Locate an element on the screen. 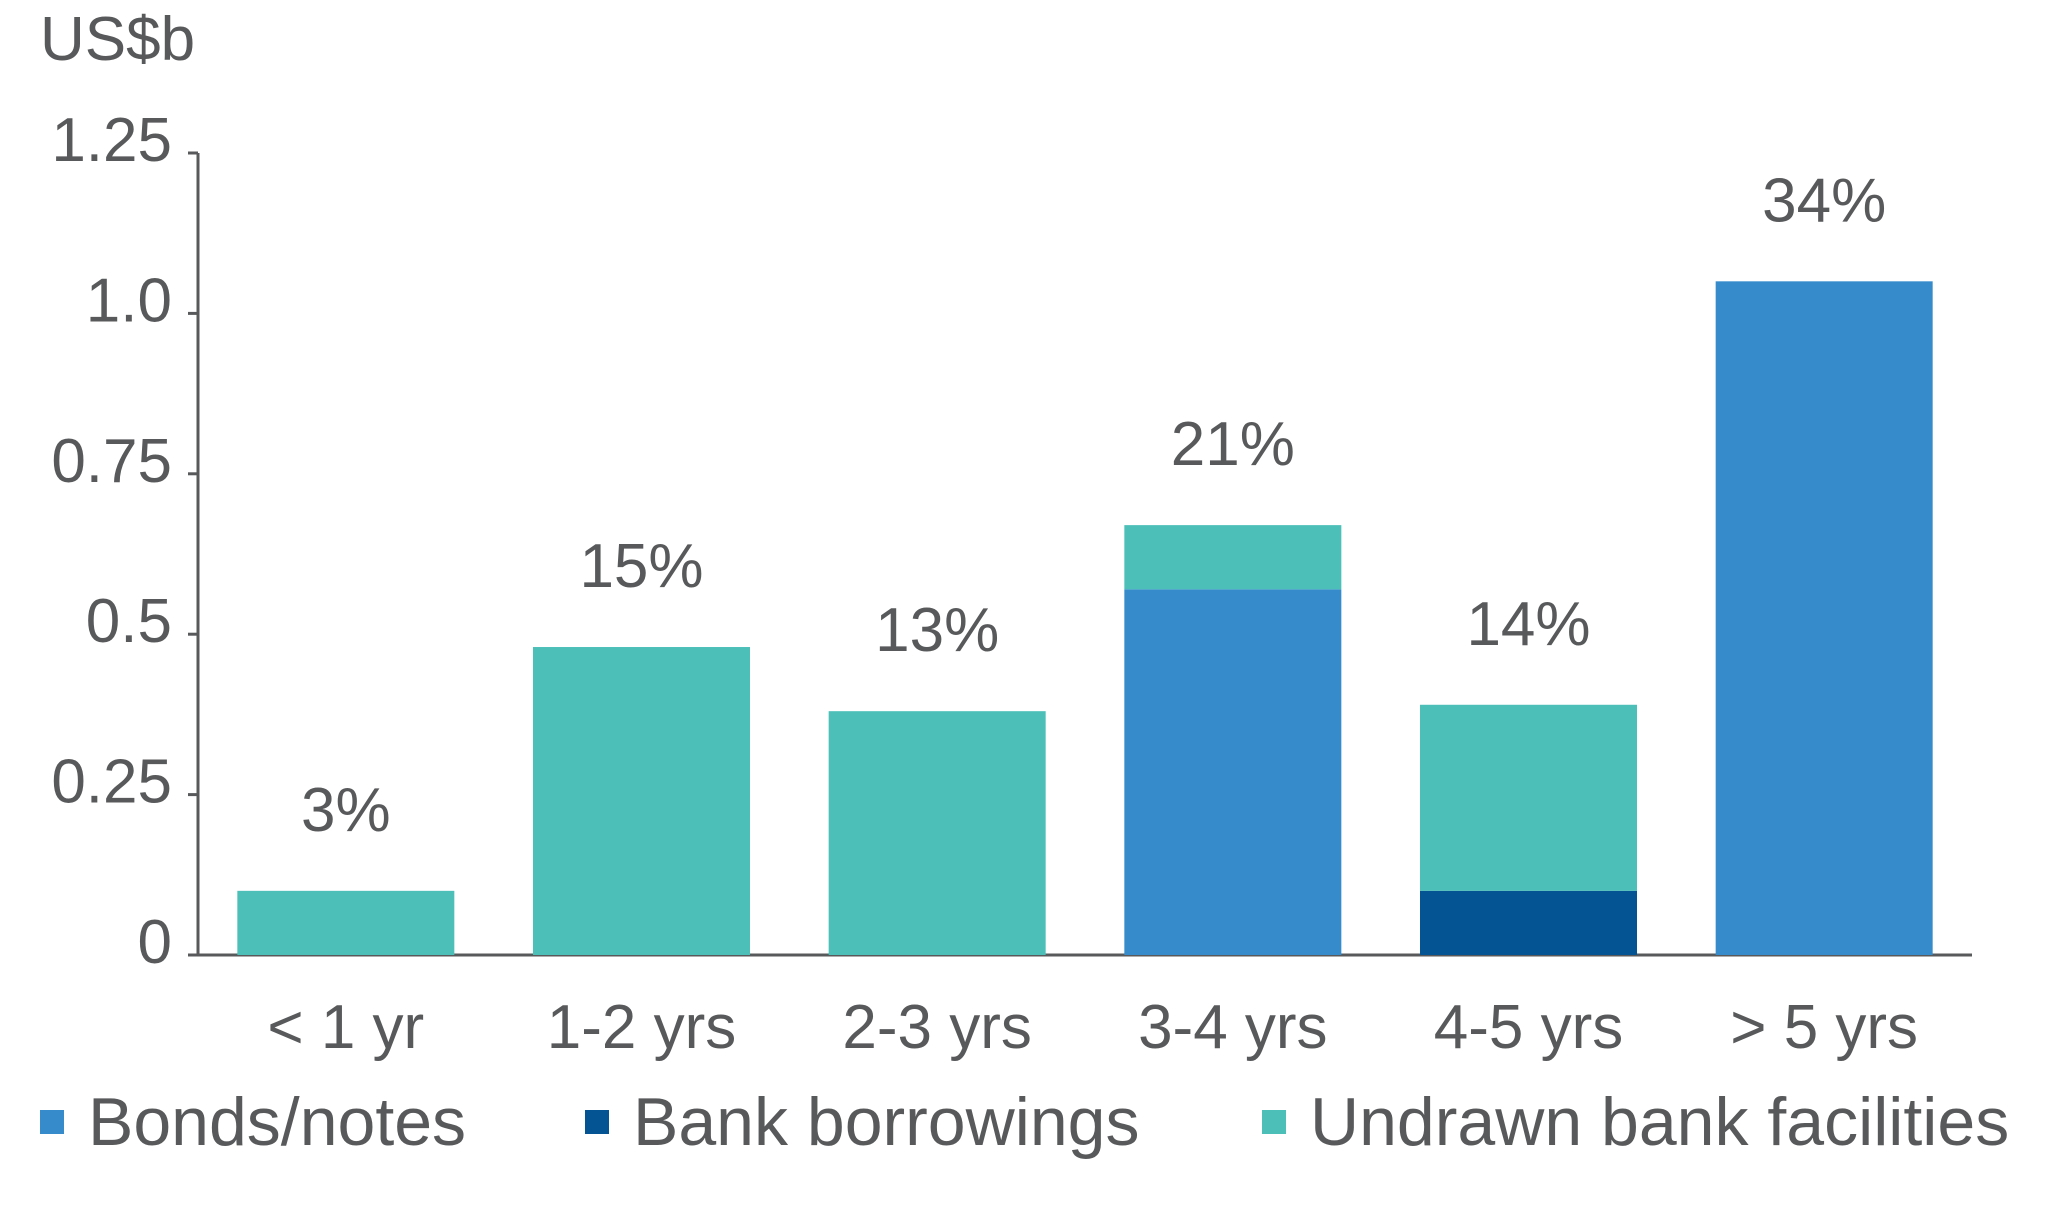  x-tick-label: 1-2 yrs is located at coordinates (641, 1027).